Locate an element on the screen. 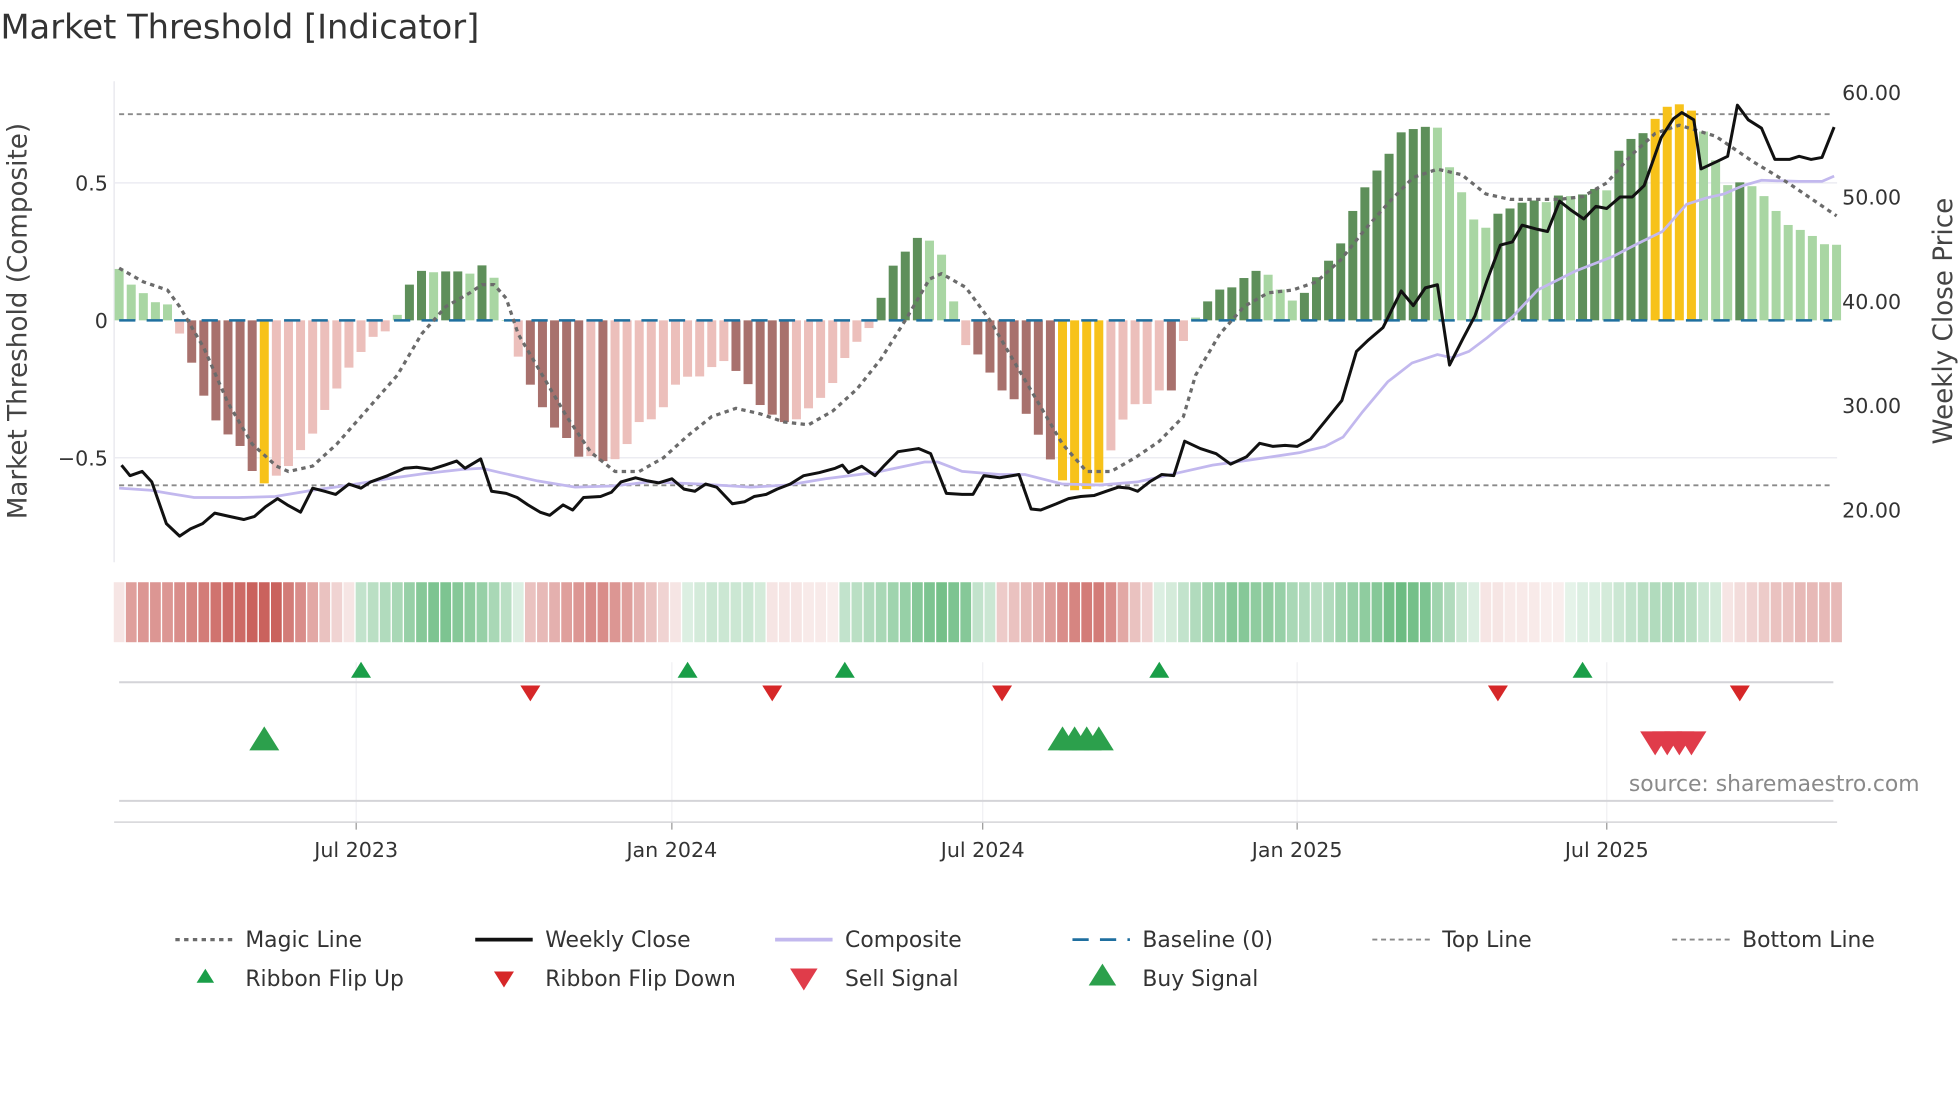  sell-signal-legend-icon is located at coordinates (804, 979).